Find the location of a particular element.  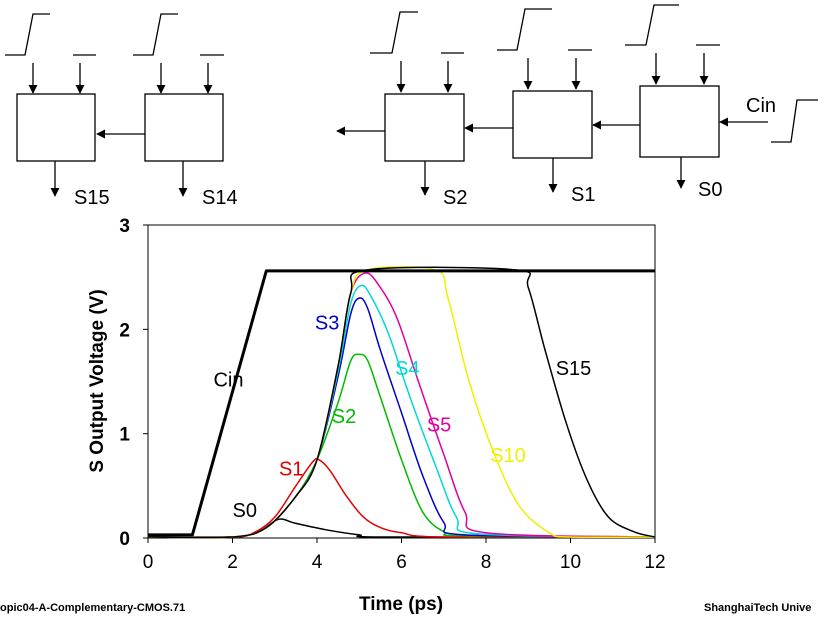

series-label-s2: S2 is located at coordinates (344, 417).